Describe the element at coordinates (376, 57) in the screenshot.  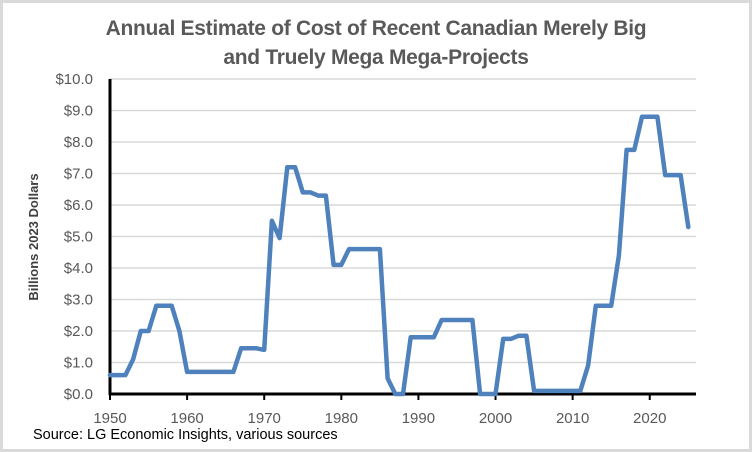
I see `chart-title-line-2: and Truely Mega Mega-Projects` at that location.